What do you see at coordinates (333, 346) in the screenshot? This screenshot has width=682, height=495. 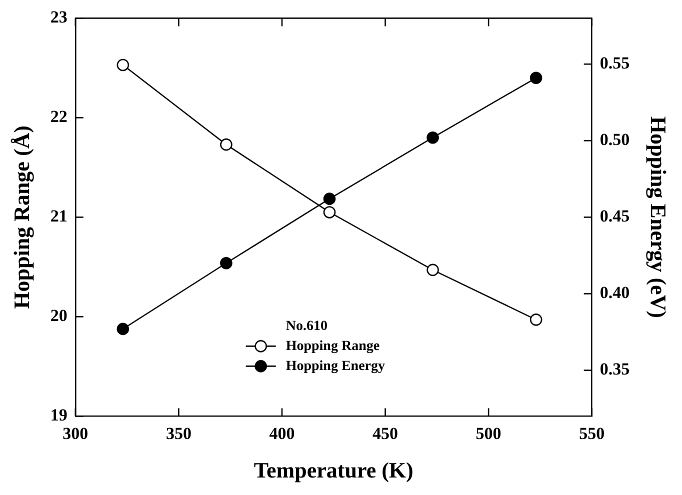 I see `legend-label: Hopping Range` at bounding box center [333, 346].